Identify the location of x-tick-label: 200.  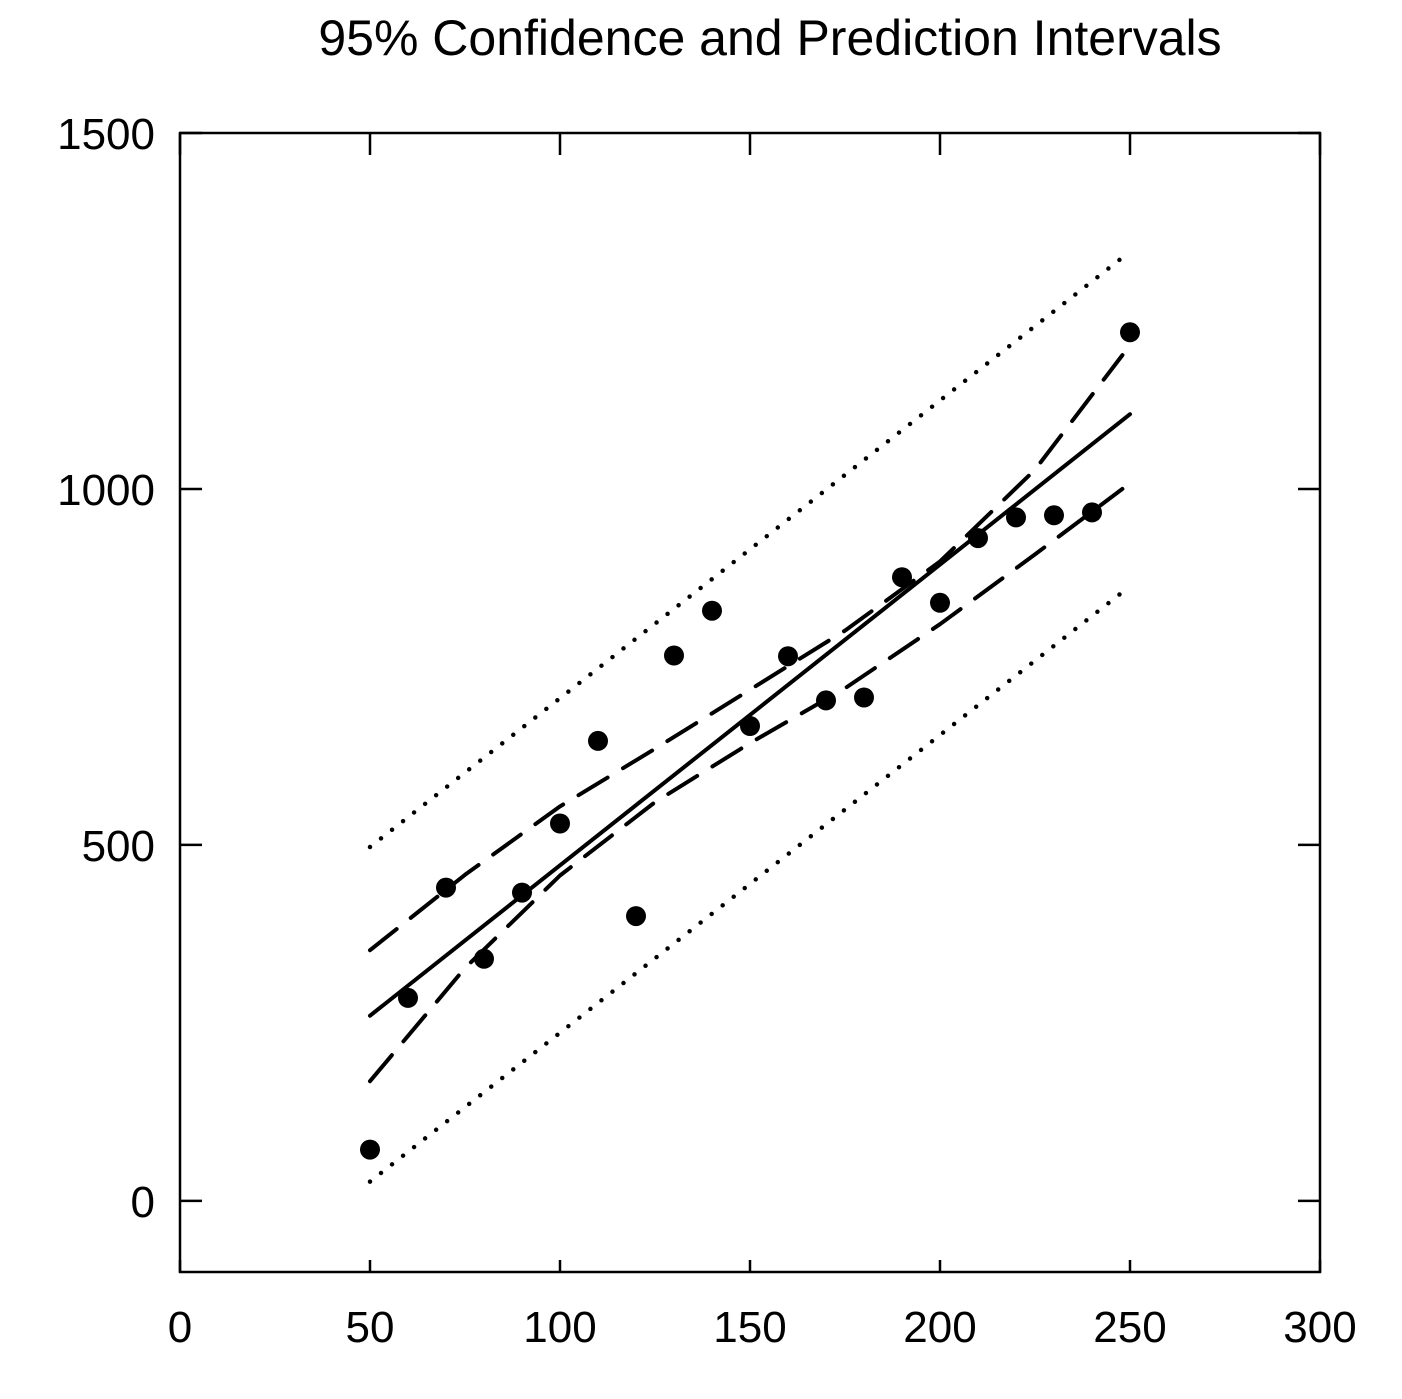
(939, 1327).